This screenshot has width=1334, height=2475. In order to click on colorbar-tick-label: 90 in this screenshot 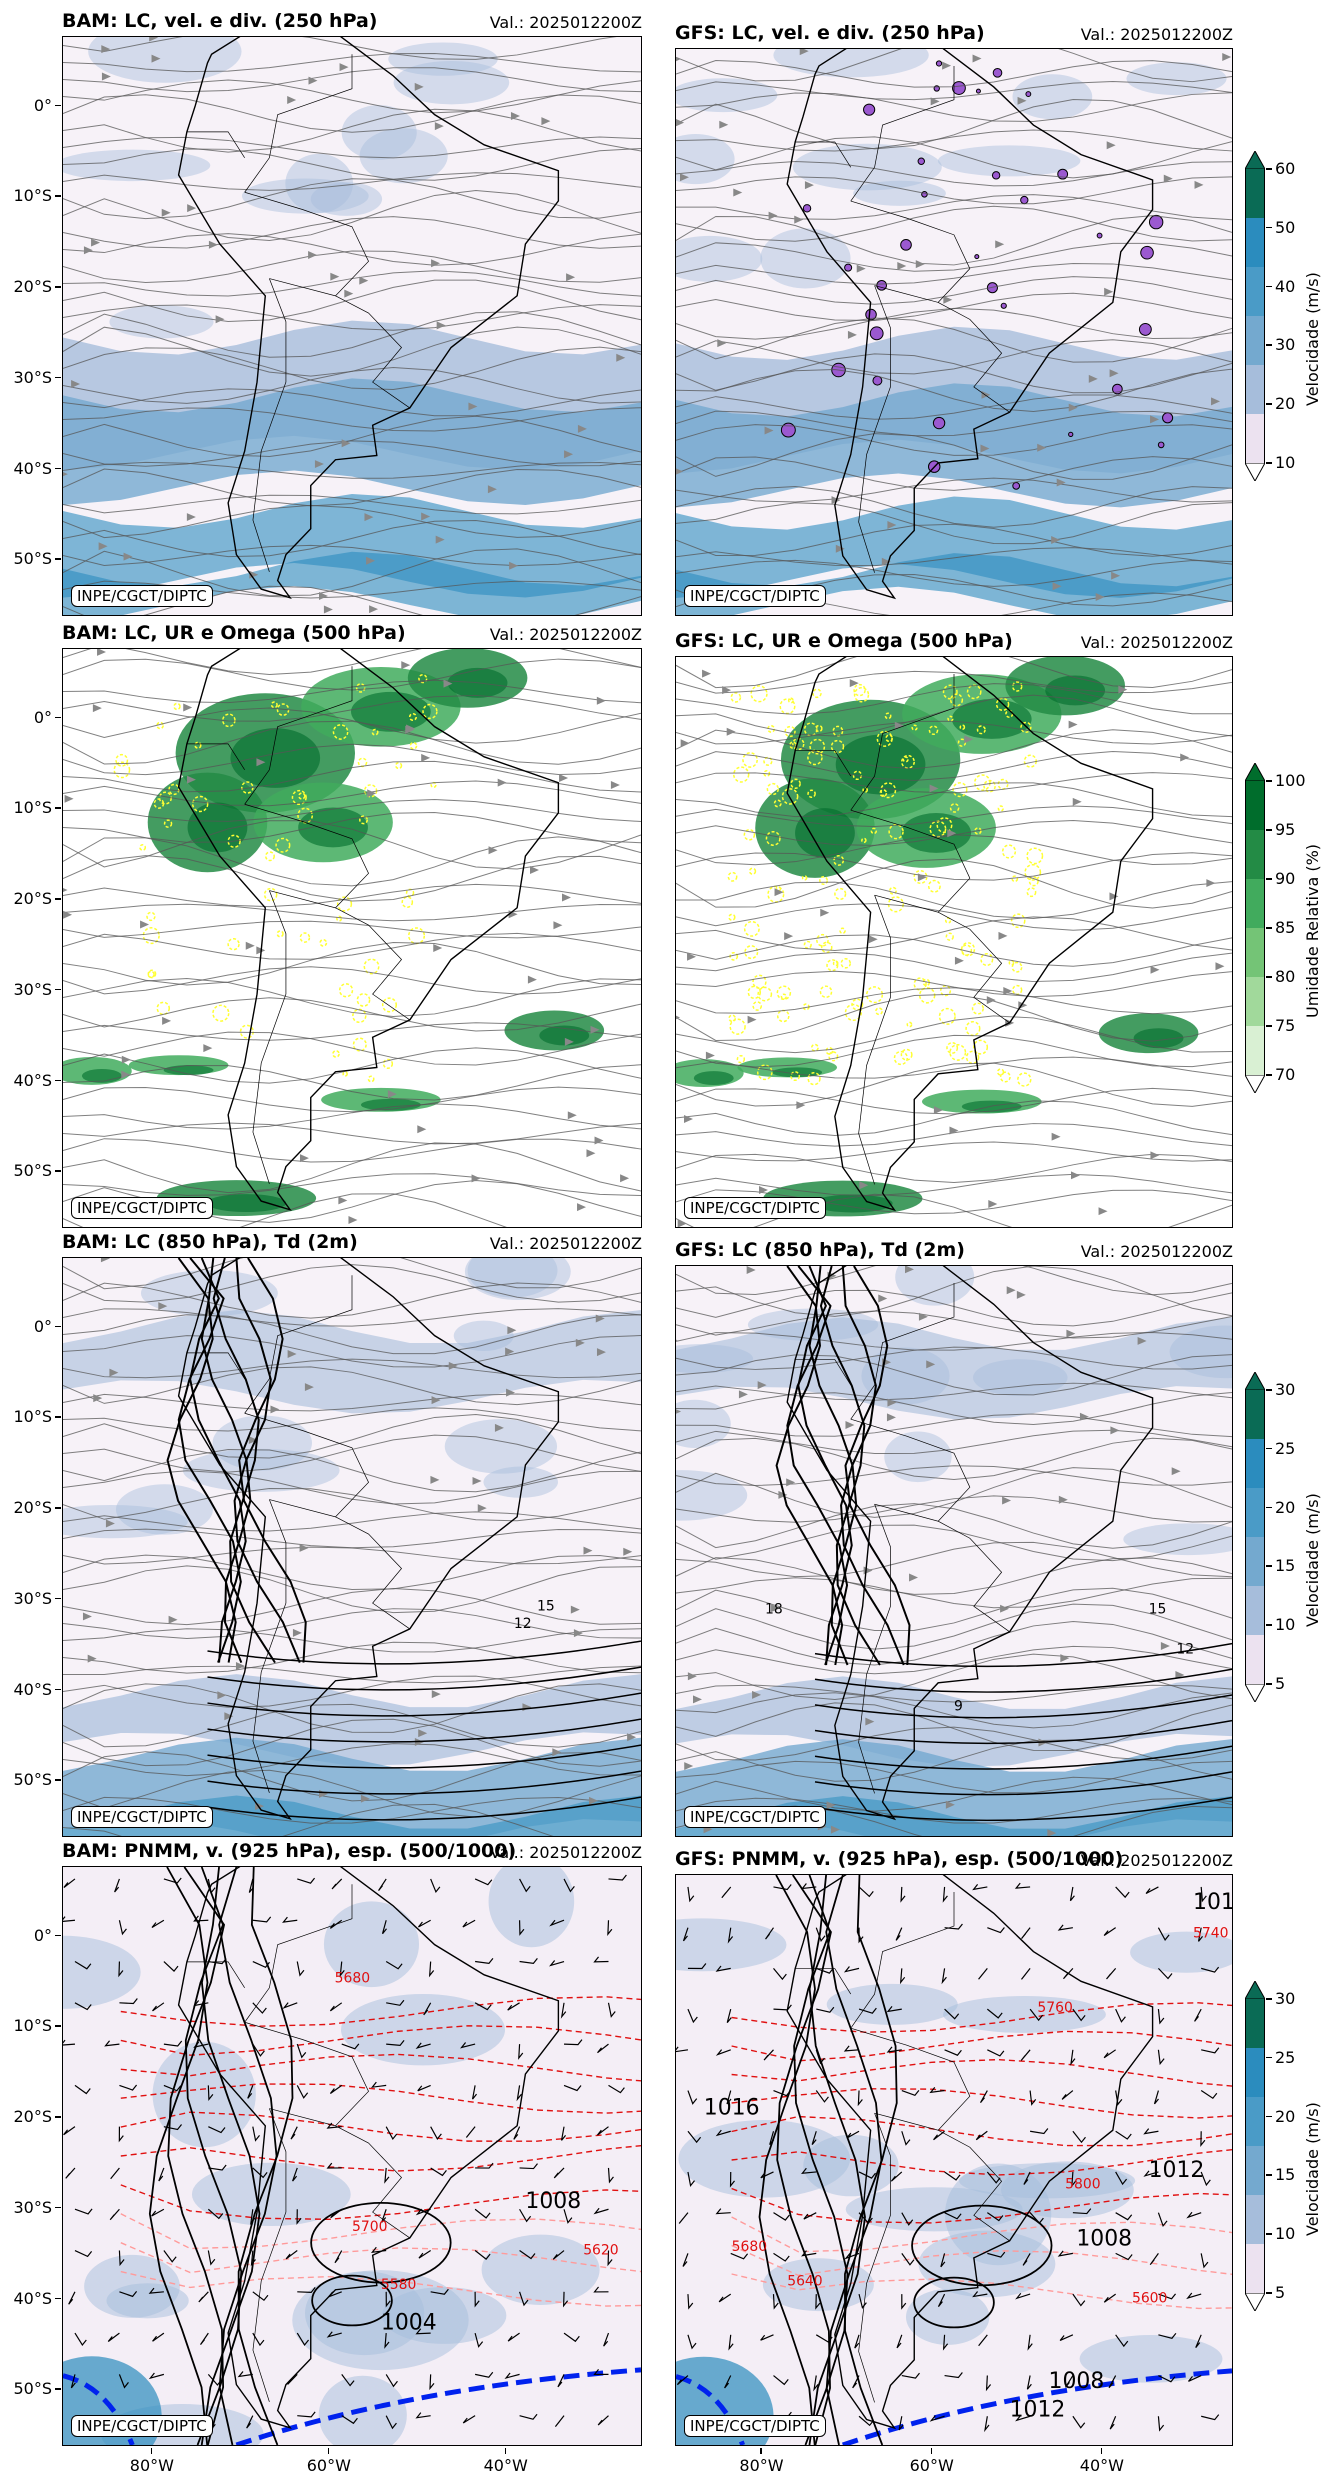, I will do `click(1280, 878)`.